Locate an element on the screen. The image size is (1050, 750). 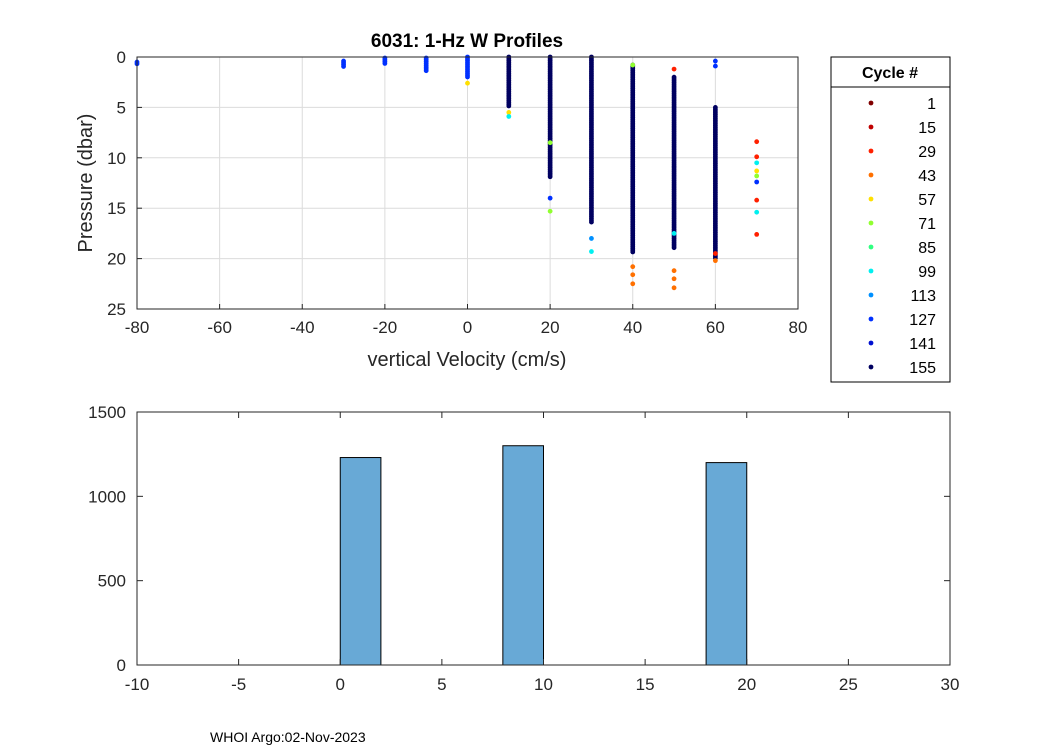
legend-box is located at coordinates (890, 219).